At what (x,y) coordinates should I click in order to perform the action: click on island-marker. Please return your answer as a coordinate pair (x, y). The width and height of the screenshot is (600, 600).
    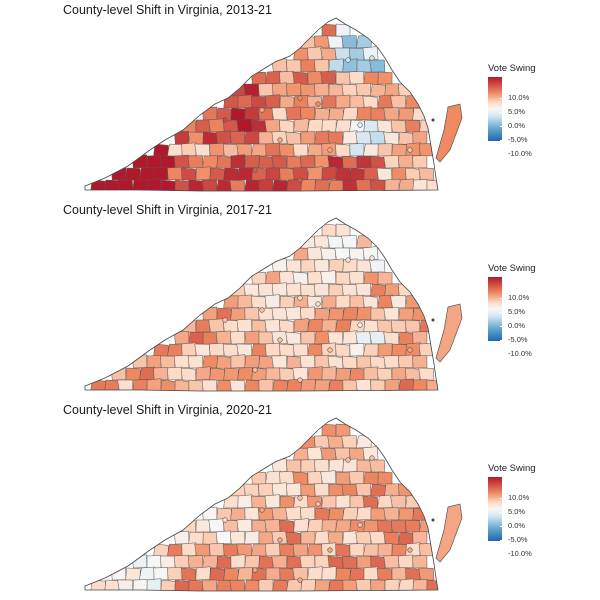
    Looking at the image, I should click on (433, 520).